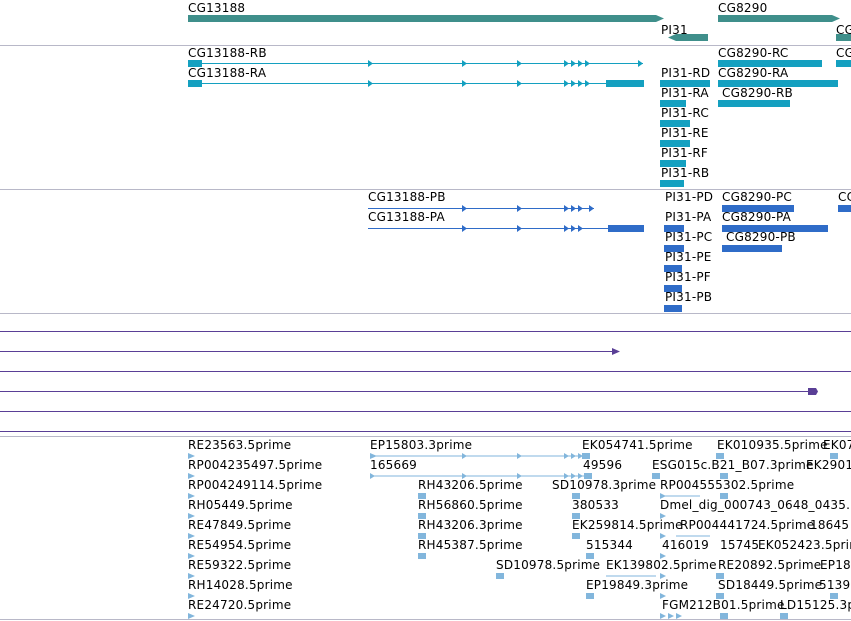 The width and height of the screenshot is (851, 621). What do you see at coordinates (828, 465) in the screenshot?
I see `est-label: EK2901` at bounding box center [828, 465].